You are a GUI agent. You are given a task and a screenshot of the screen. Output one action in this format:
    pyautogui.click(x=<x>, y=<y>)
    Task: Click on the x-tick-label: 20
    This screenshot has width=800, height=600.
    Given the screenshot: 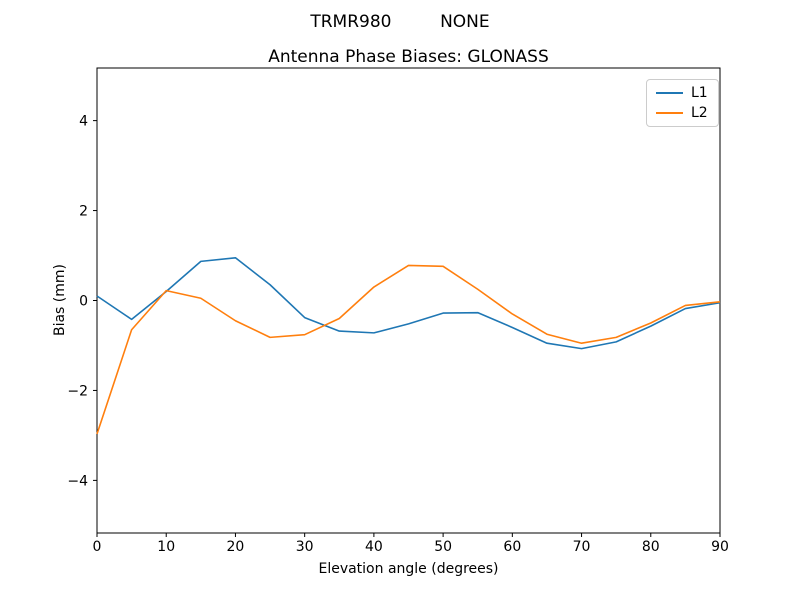 What is the action you would take?
    pyautogui.click(x=236, y=547)
    